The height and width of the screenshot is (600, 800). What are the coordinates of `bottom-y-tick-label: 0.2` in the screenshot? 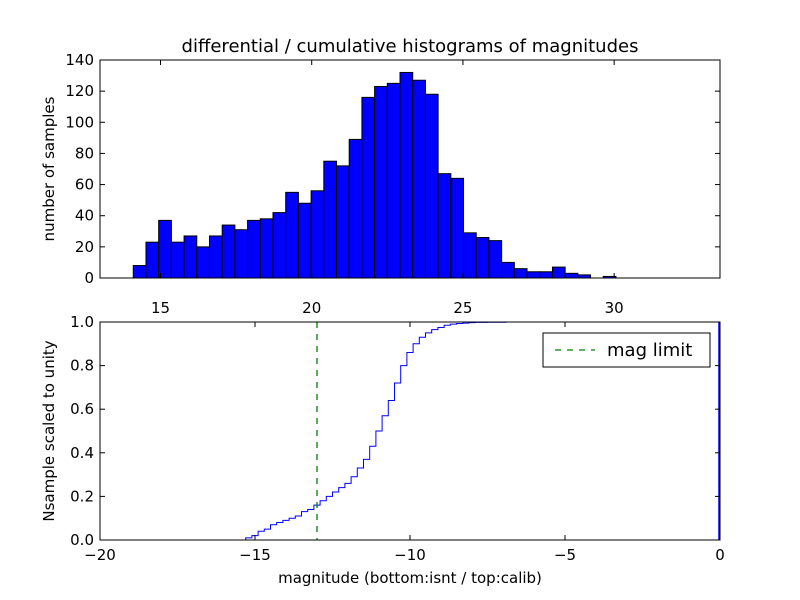 It's located at (82, 496).